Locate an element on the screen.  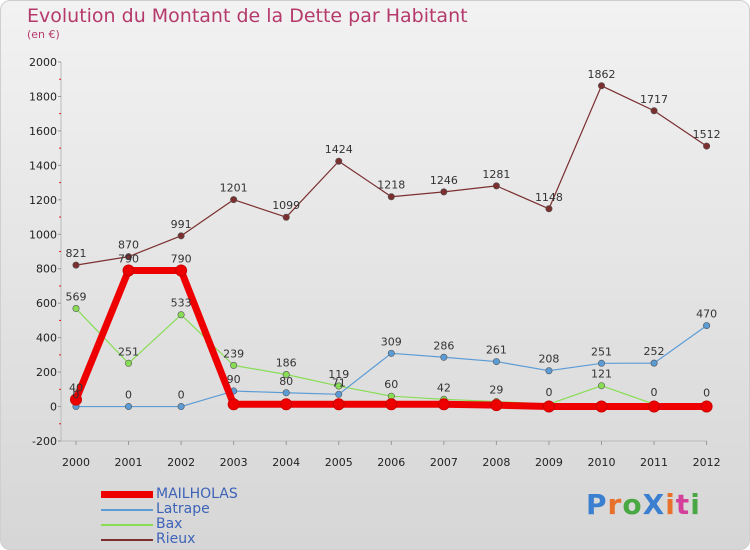
data-label: 1099 is located at coordinates (286, 205).